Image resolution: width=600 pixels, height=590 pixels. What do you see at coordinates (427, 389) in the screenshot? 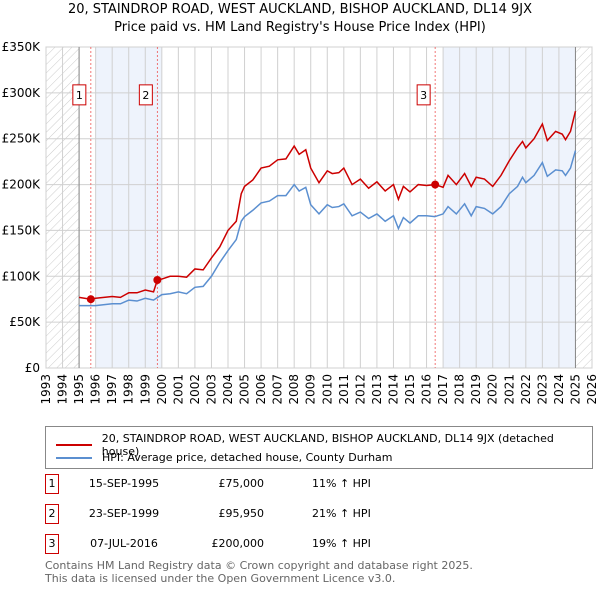
I see `x-tick-label: 2016` at bounding box center [427, 389].